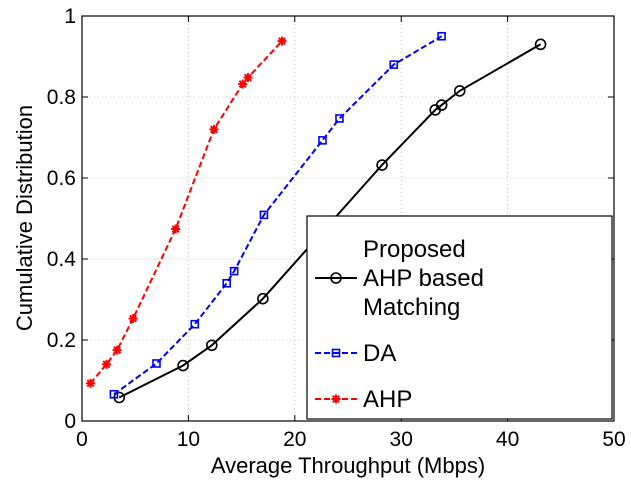  What do you see at coordinates (61, 340) in the screenshot?
I see `y-tick-label: 0.2` at bounding box center [61, 340].